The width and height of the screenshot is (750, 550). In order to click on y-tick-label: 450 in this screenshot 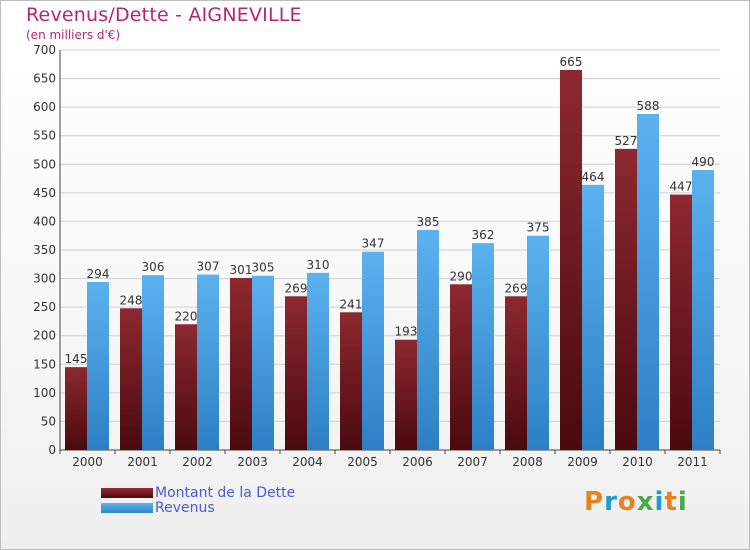, I will do `click(44, 193)`.